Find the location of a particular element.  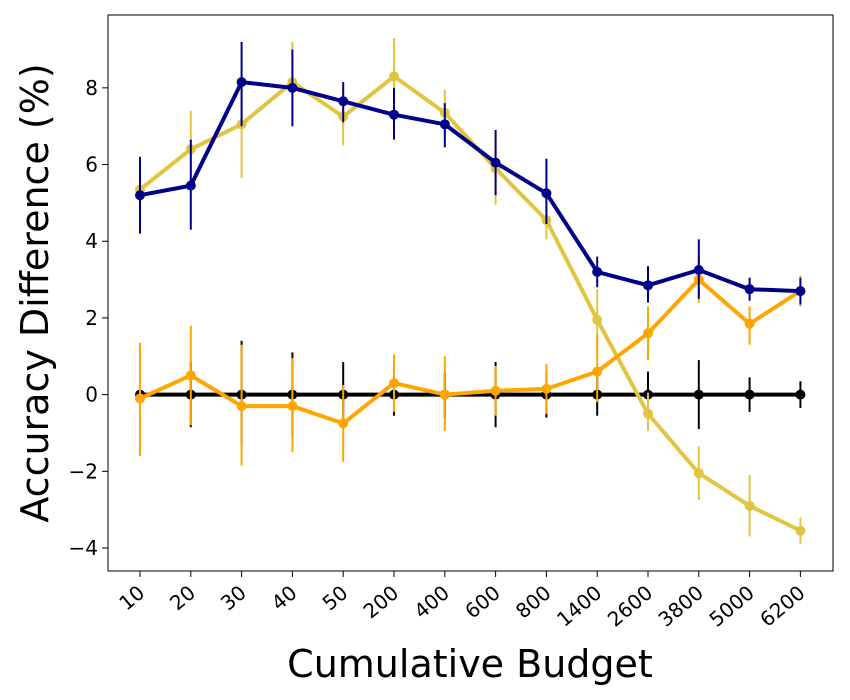

x-tick-label: 800 is located at coordinates (533, 601).